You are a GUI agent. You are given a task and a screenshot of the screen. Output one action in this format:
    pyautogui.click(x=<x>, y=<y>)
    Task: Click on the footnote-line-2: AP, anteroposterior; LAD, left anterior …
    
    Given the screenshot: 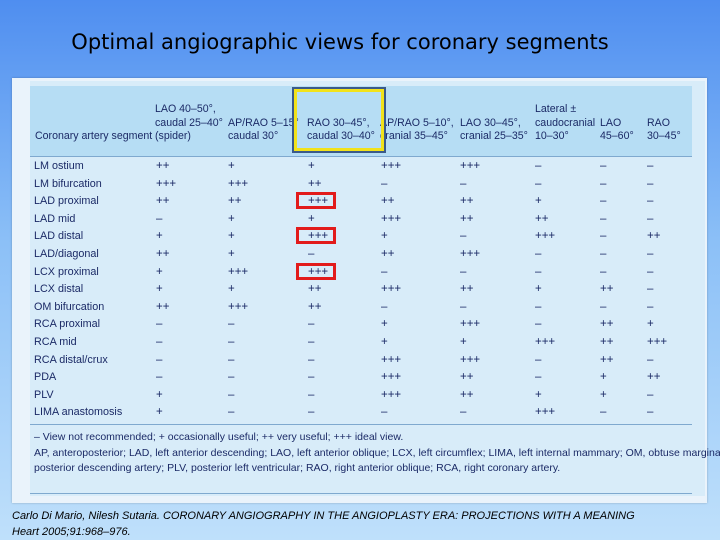 What is the action you would take?
    pyautogui.click(x=377, y=452)
    